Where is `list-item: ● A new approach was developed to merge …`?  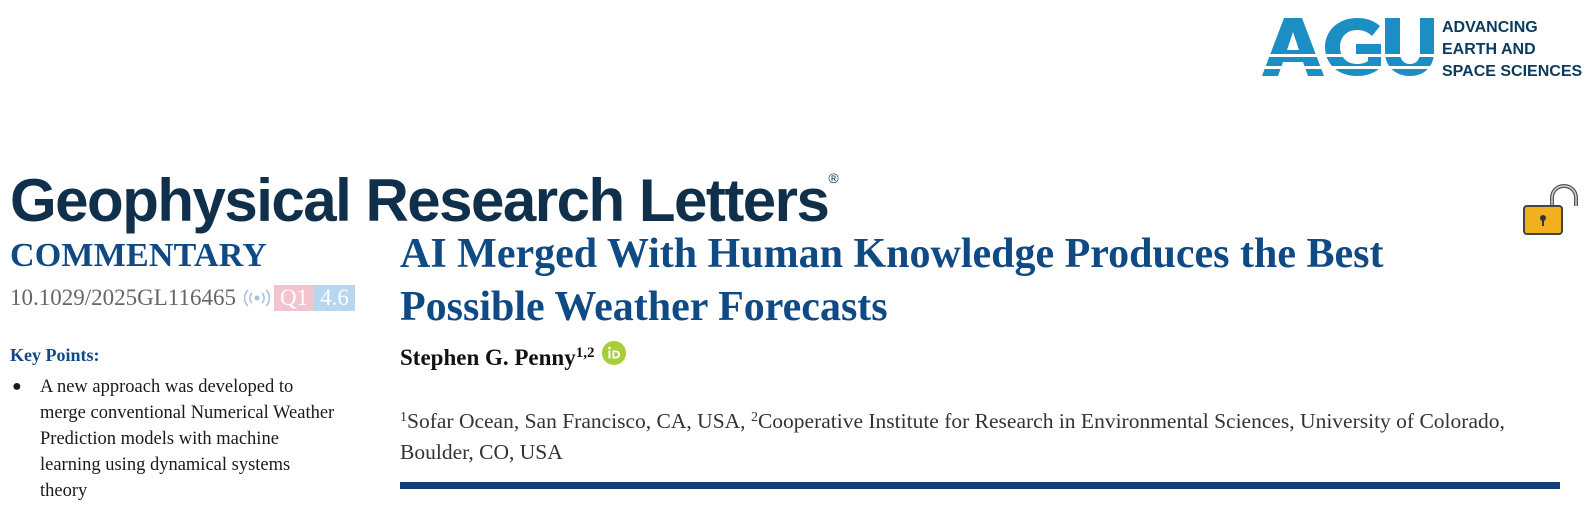 list-item: ● A new approach was developed to merge … is located at coordinates (175, 439).